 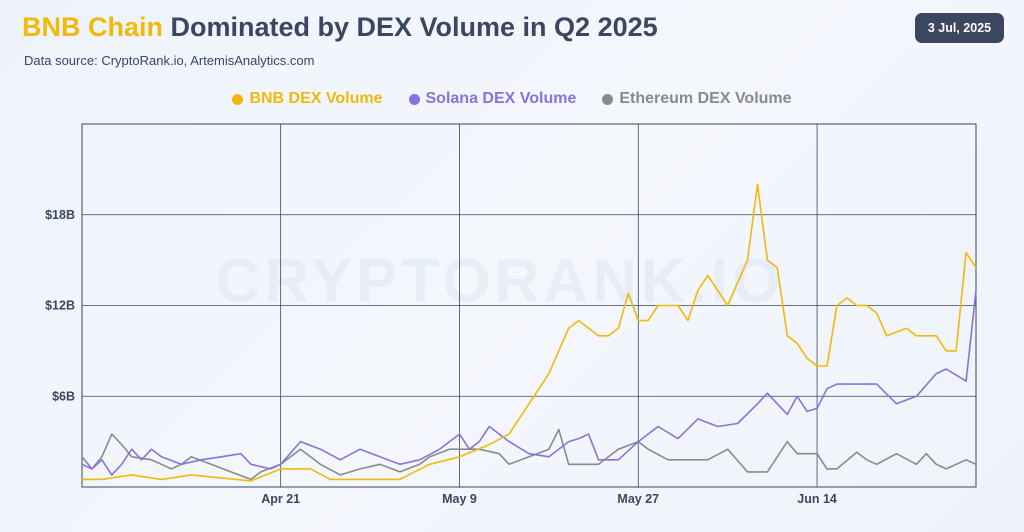 I want to click on watermark-text: CRYPTORANK.IO, so click(x=500, y=281).